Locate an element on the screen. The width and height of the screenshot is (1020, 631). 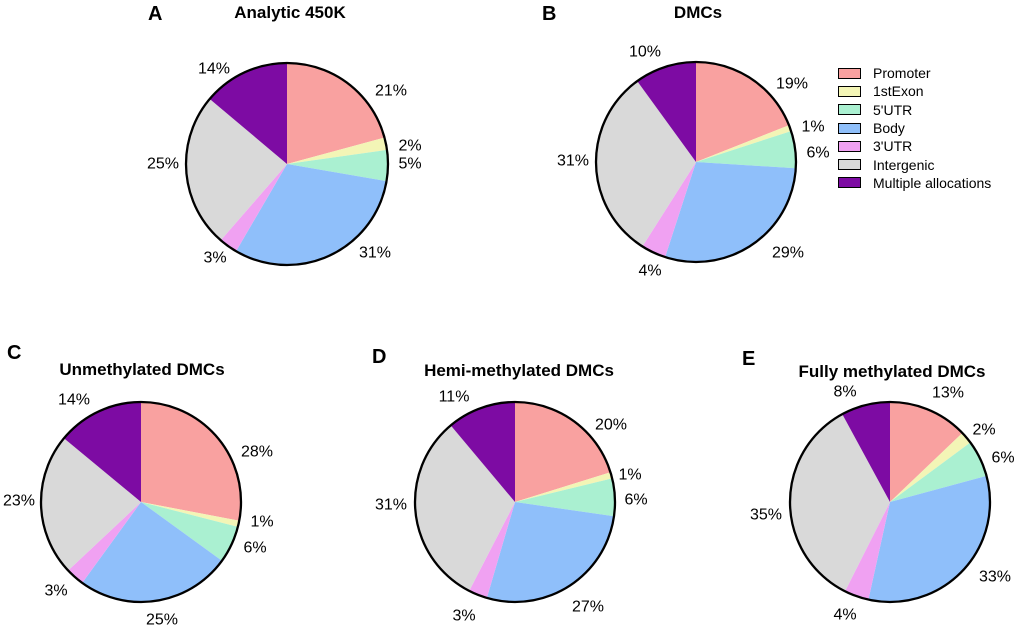
pie-outline-d is located at coordinates (515, 502).